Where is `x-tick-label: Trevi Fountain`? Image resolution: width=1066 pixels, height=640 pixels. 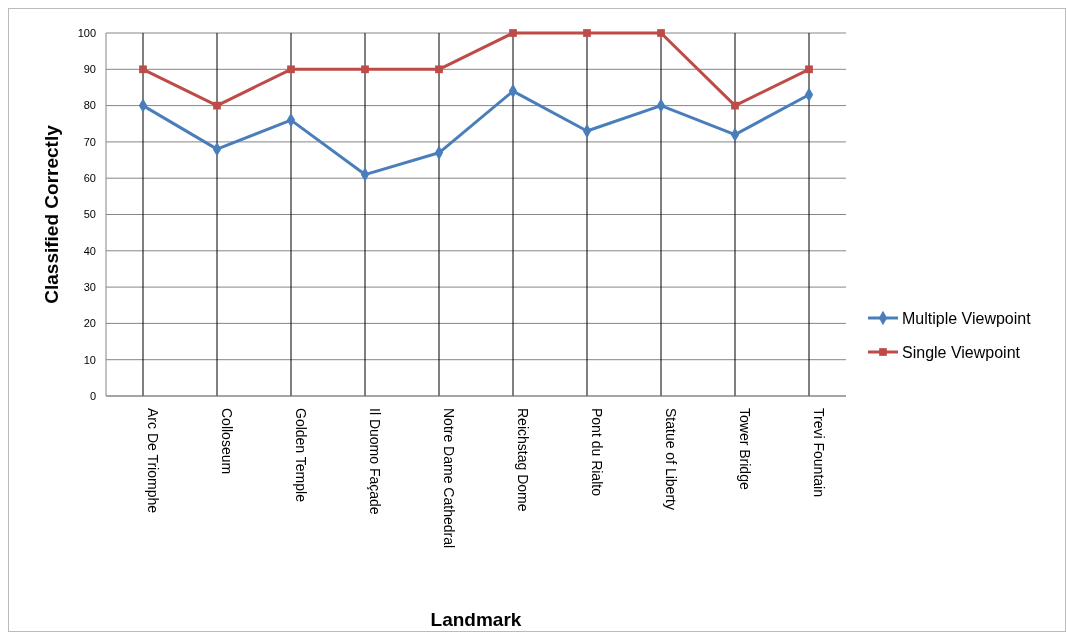 x-tick-label: Trevi Fountain is located at coordinates (819, 452).